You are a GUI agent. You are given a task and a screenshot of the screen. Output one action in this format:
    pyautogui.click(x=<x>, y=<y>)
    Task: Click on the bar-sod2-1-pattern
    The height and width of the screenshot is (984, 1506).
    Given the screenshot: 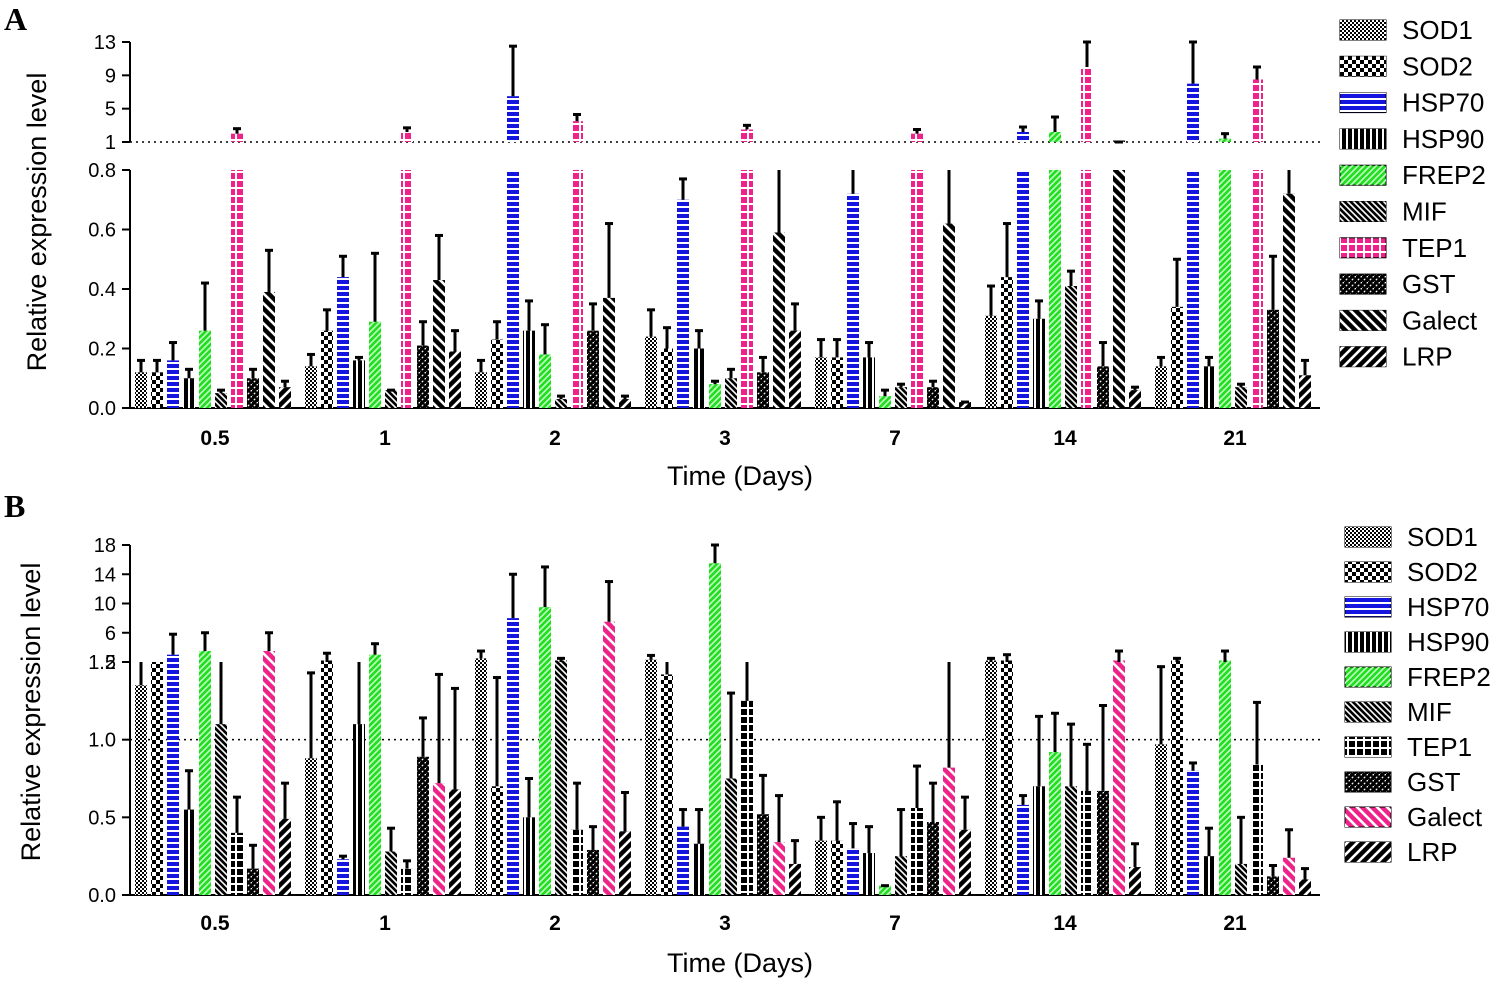 What is the action you would take?
    pyautogui.click(x=327, y=369)
    